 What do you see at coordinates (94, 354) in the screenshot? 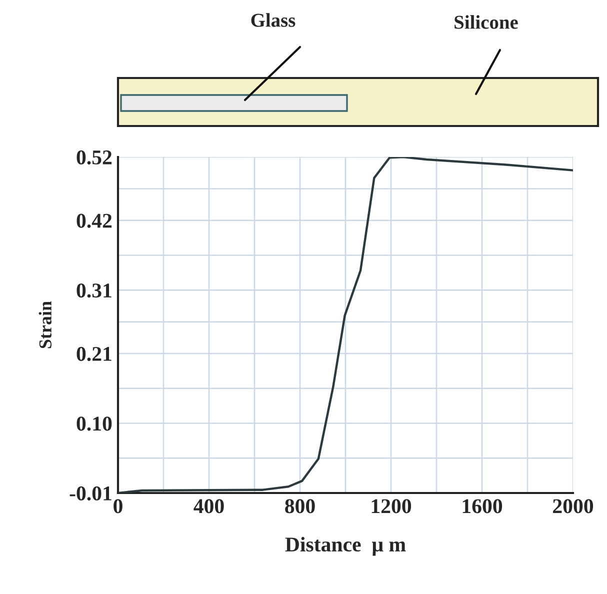
I see `y-tick-label: 0.21` at bounding box center [94, 354].